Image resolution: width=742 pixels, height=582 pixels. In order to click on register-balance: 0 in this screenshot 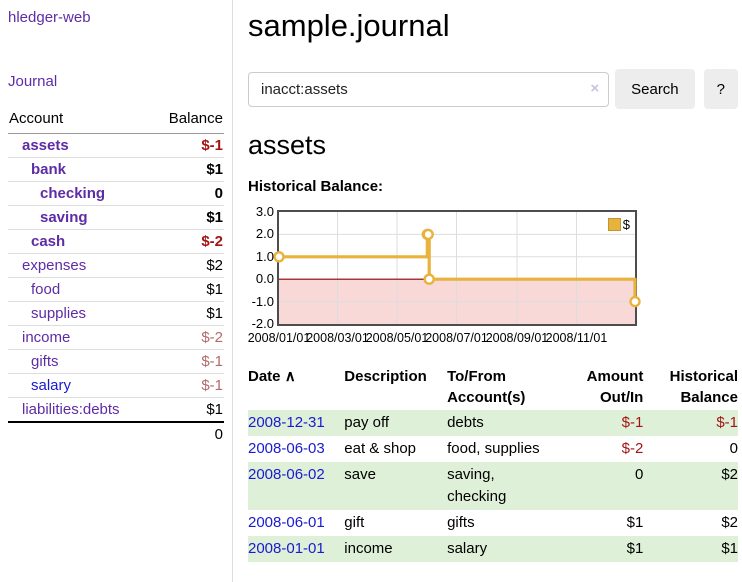, I will do `click(733, 448)`.